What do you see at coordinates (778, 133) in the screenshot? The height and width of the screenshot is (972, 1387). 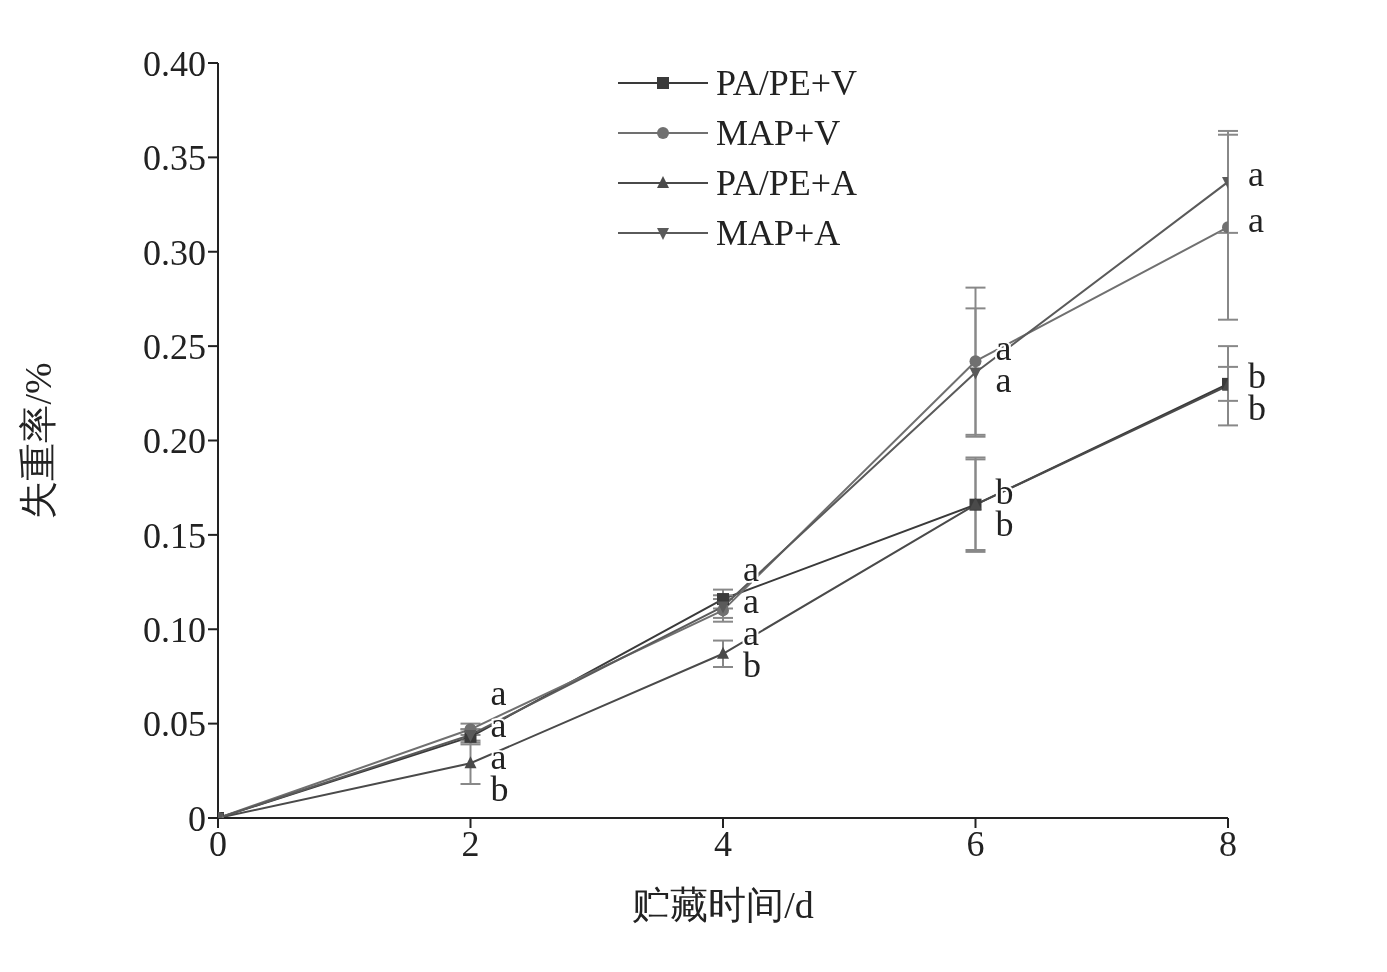 I see `legend-label: MAP+V` at bounding box center [778, 133].